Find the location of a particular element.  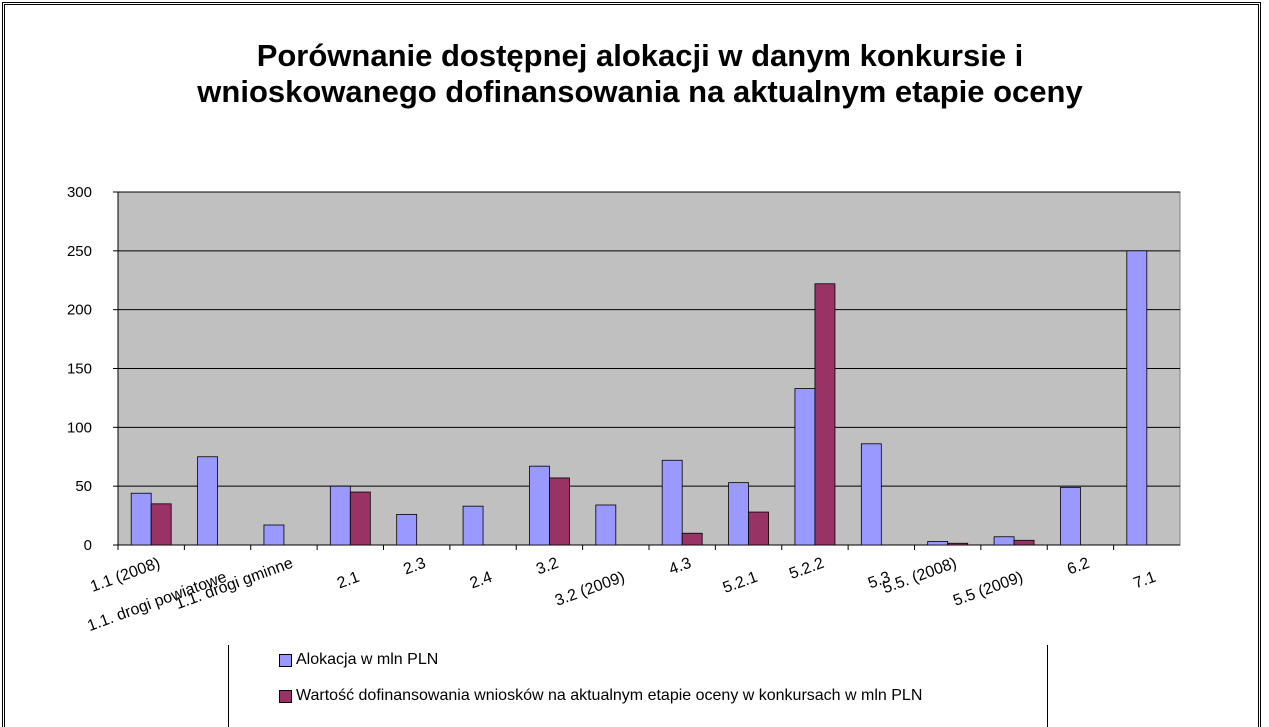

y-tick-label: 300 is located at coordinates (79, 192).